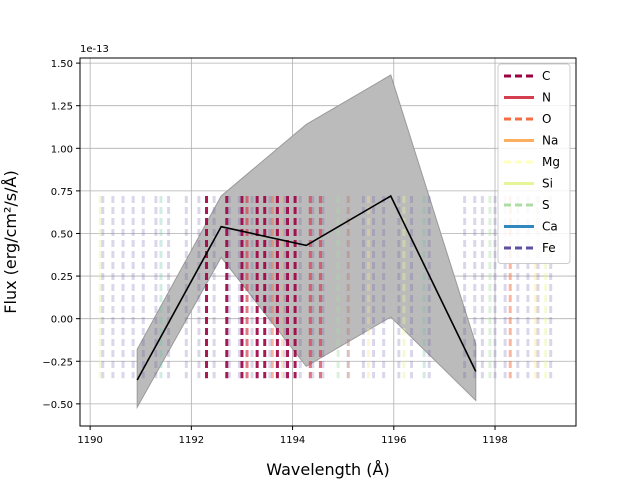 The image size is (640, 480). I want to click on y-tick-label: 0.75, so click(62, 192).